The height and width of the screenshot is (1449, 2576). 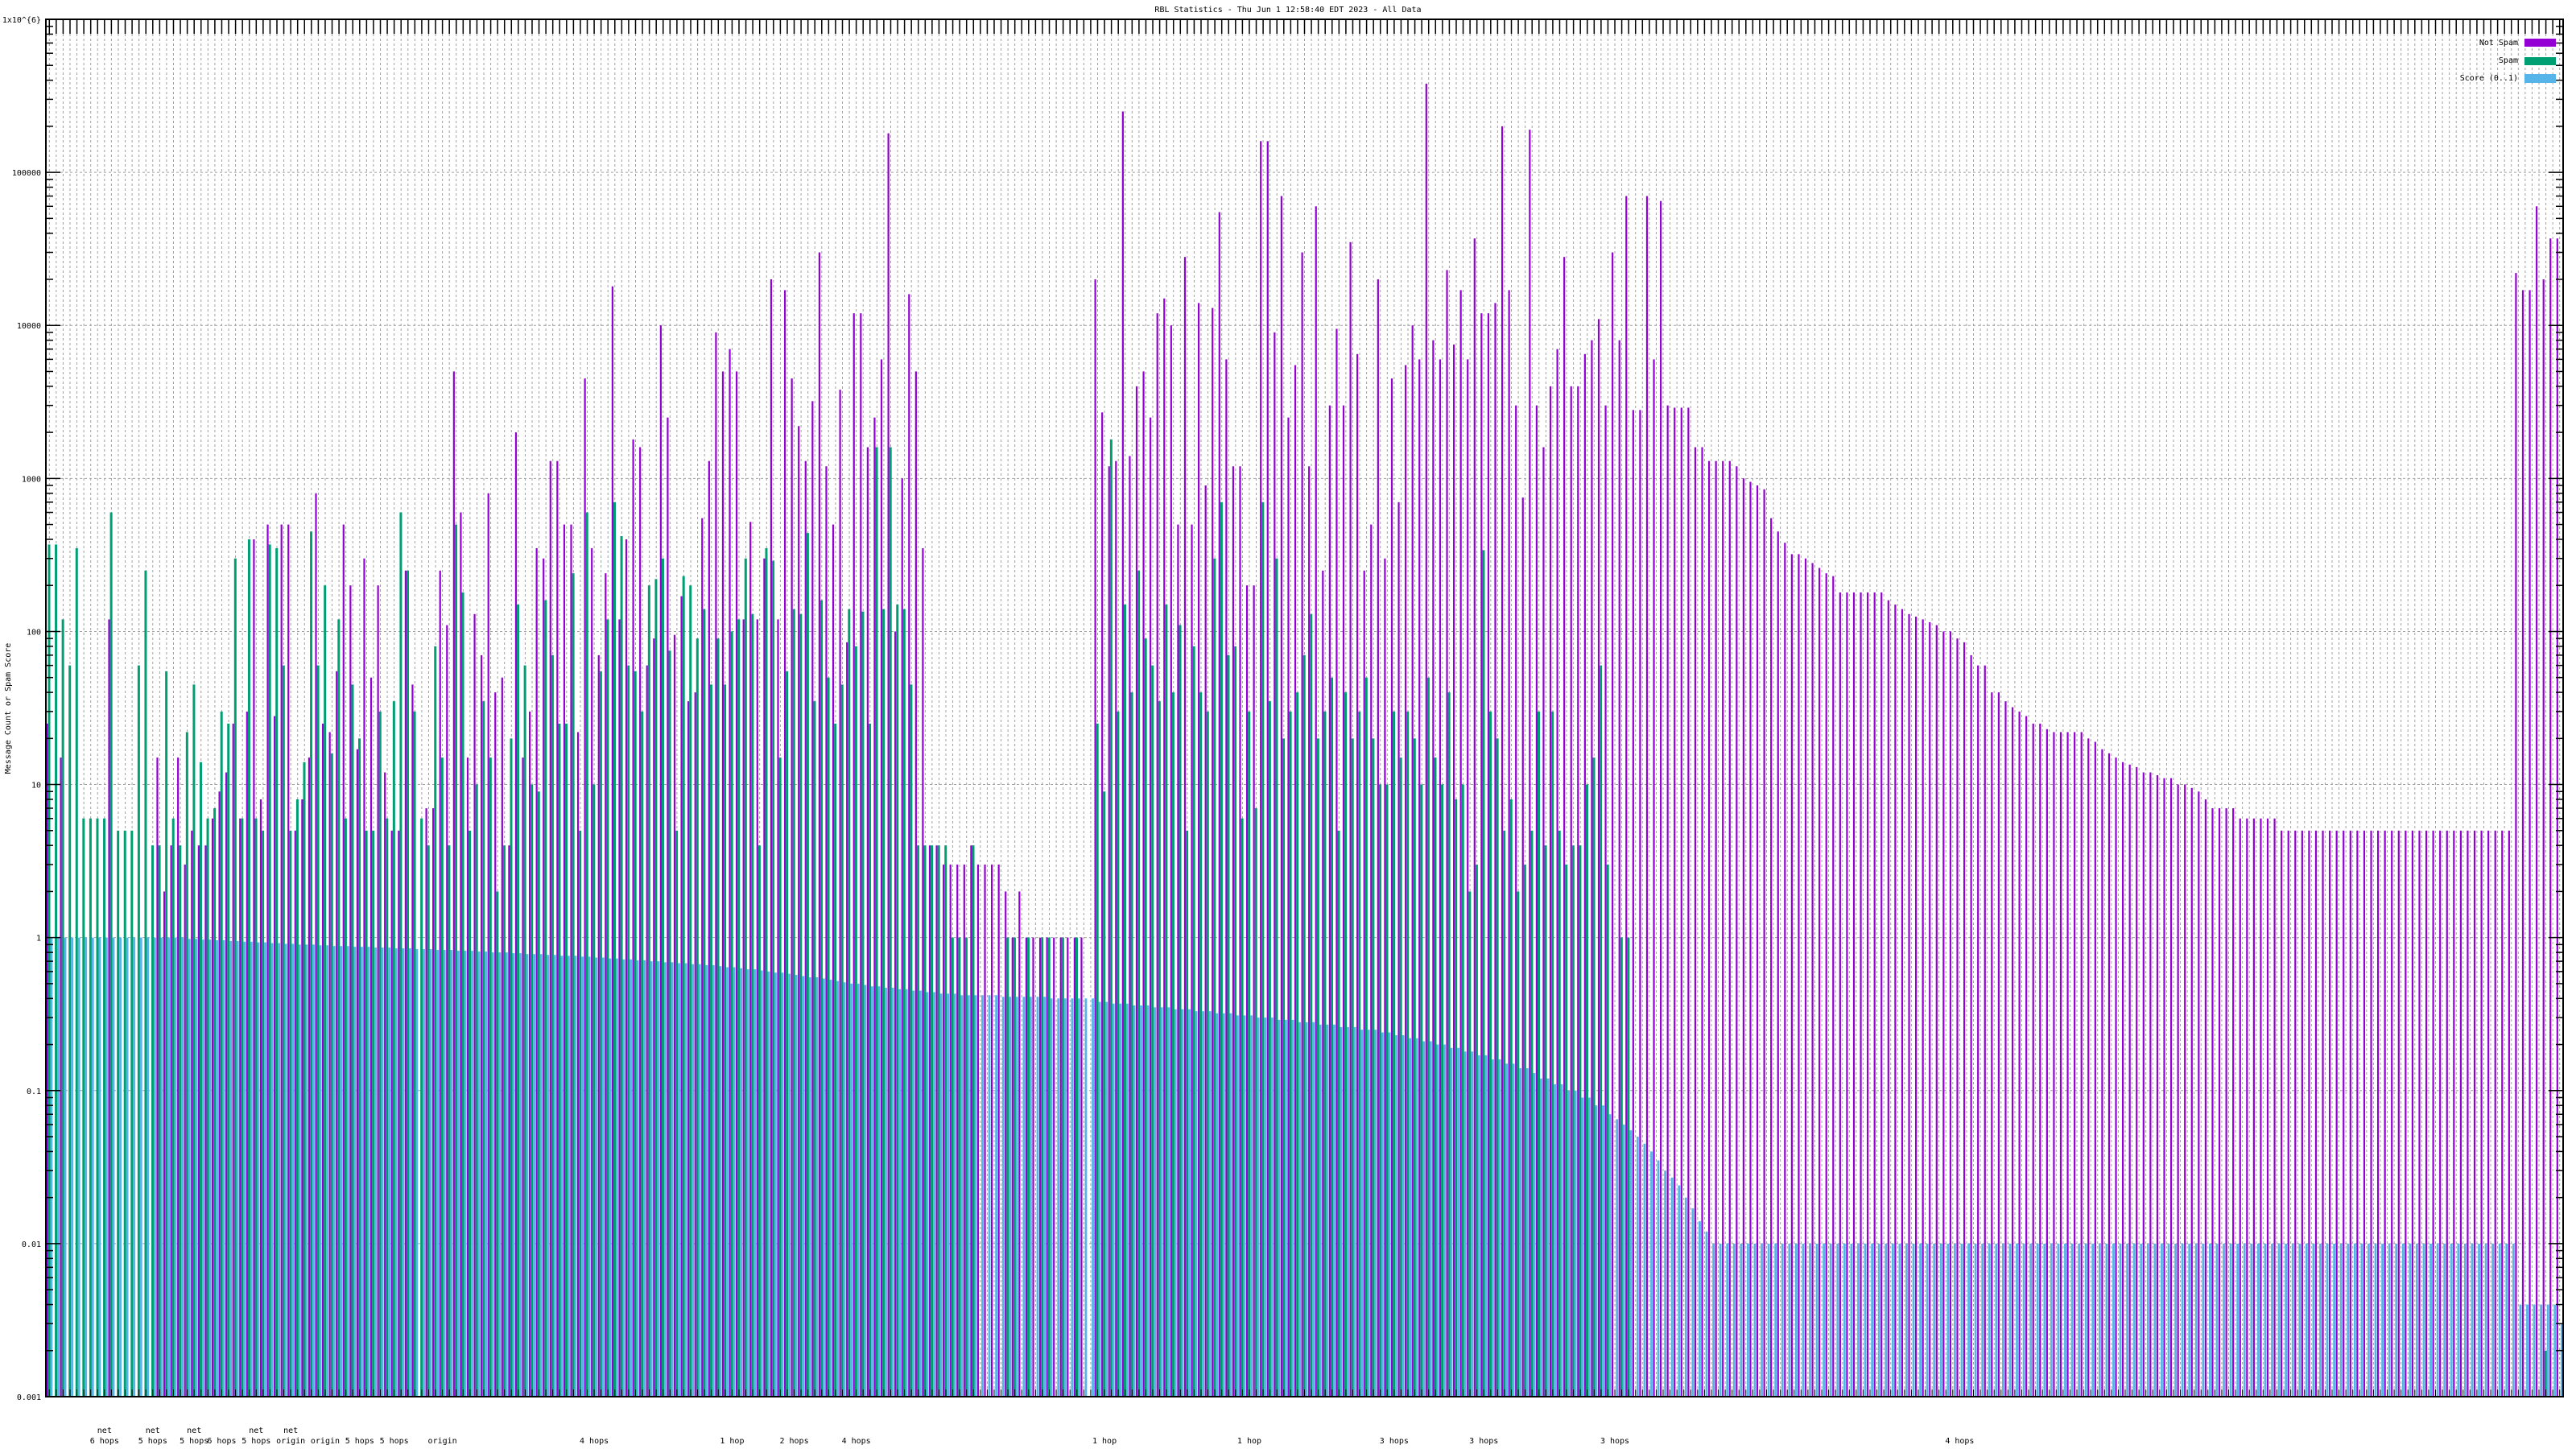 I want to click on y-tick-label: 0.01, so click(x=31, y=1245).